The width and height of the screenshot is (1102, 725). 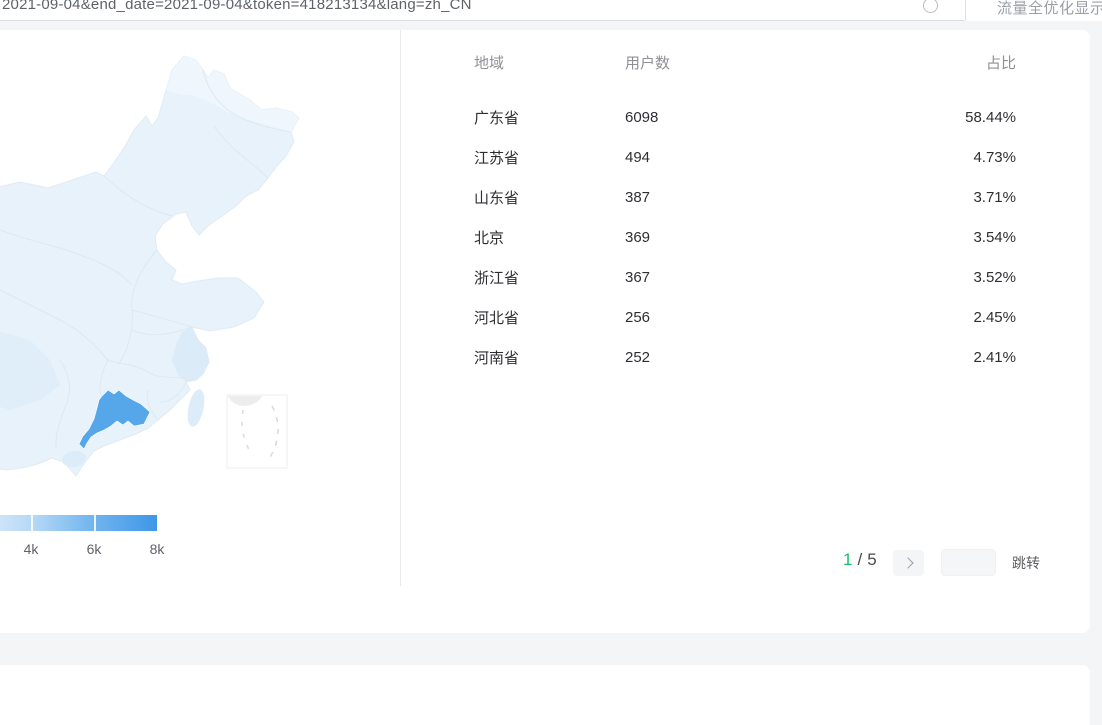 I want to click on hainan-island, so click(x=74, y=459).